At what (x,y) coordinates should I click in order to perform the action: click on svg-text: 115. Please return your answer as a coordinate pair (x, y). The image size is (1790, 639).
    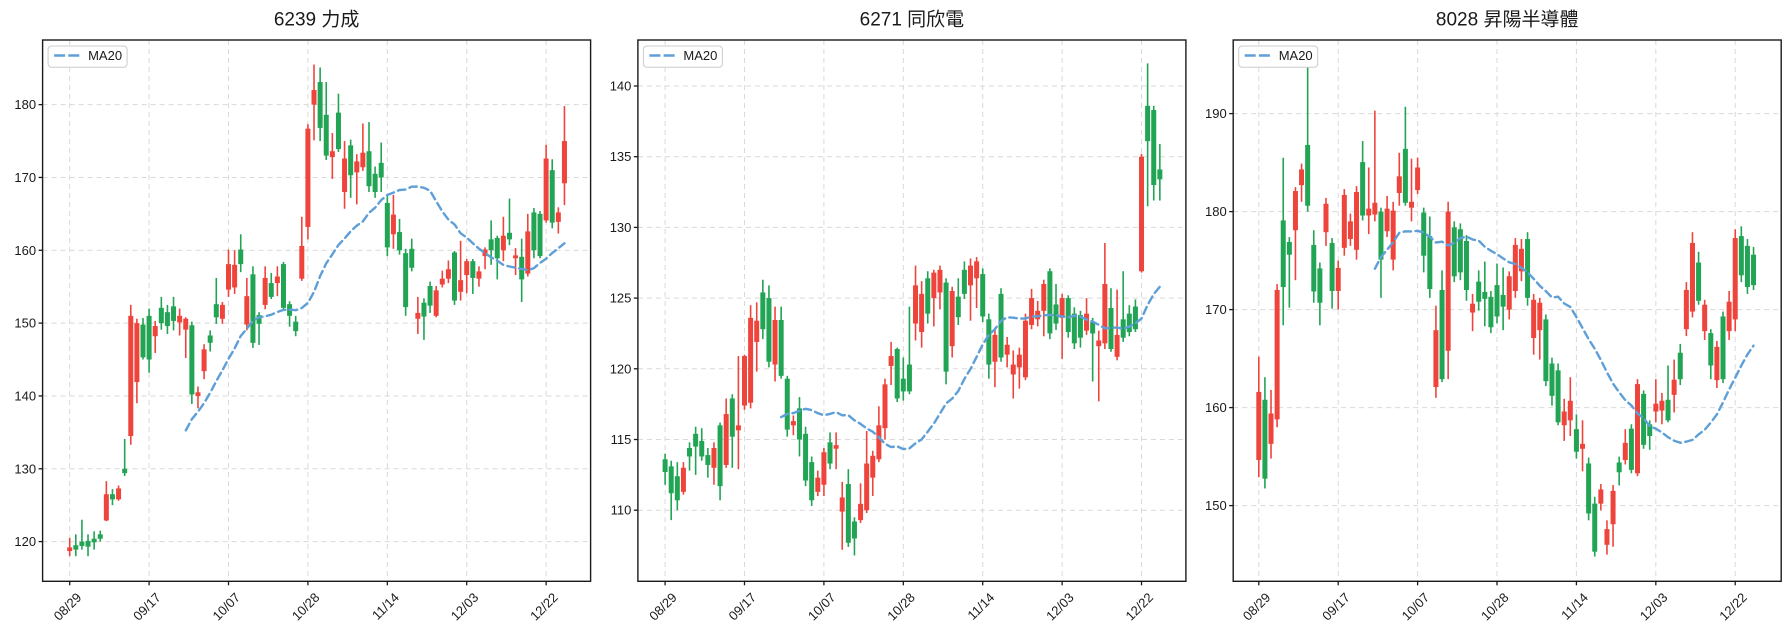
    Looking at the image, I should click on (621, 439).